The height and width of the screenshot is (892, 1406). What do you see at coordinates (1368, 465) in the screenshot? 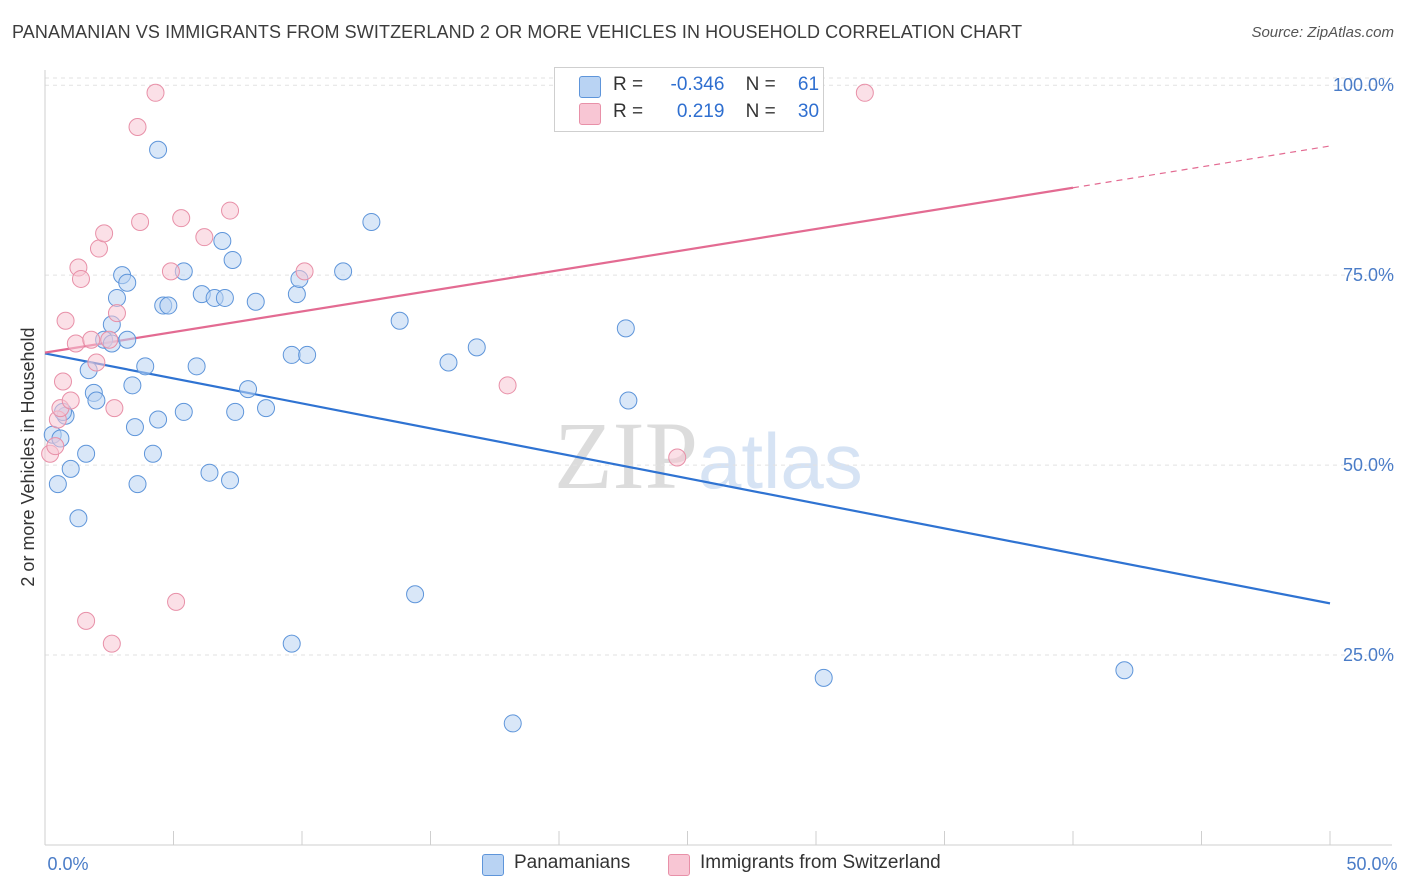
I see `y-tick-label: 50.0%` at bounding box center [1368, 465].